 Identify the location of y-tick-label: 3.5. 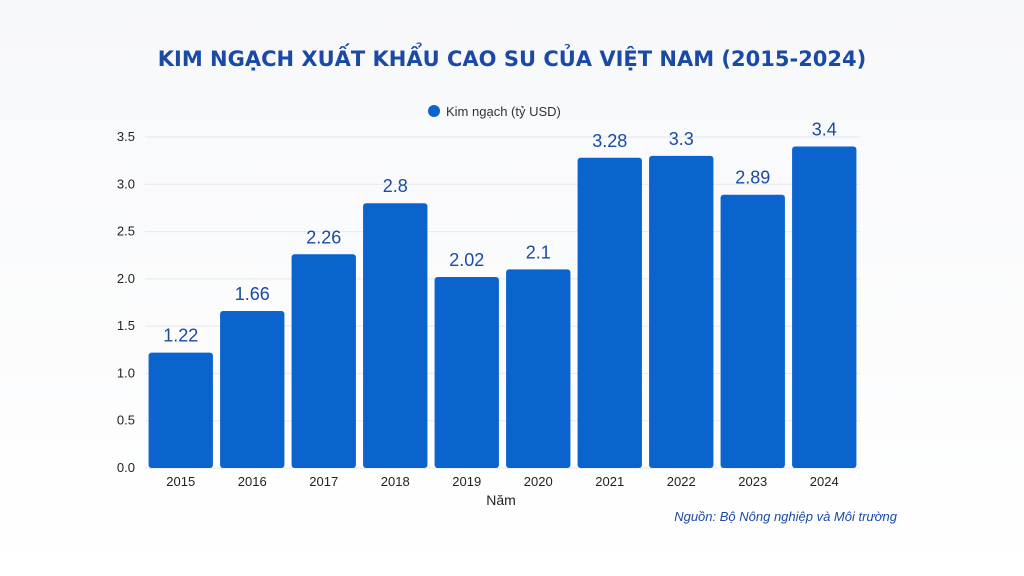
(126, 136).